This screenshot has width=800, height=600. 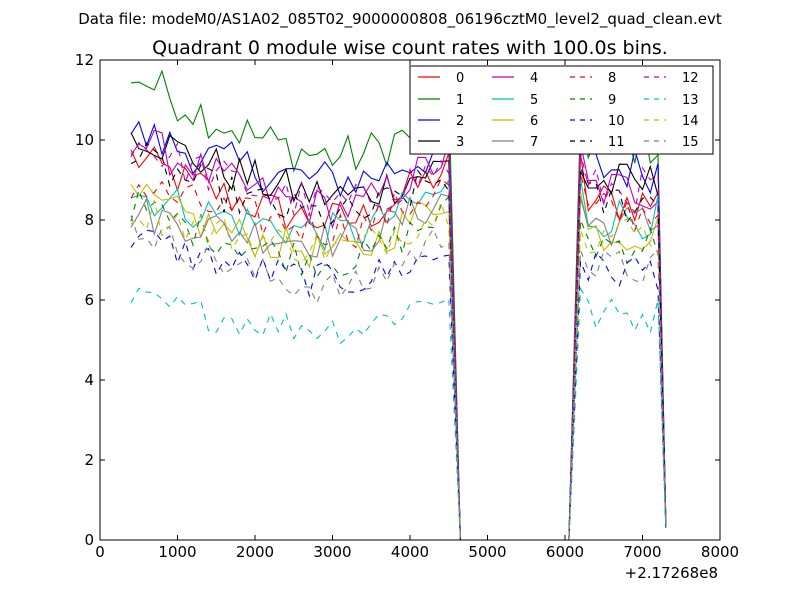 I want to click on y-tick-label: 12, so click(x=84, y=60).